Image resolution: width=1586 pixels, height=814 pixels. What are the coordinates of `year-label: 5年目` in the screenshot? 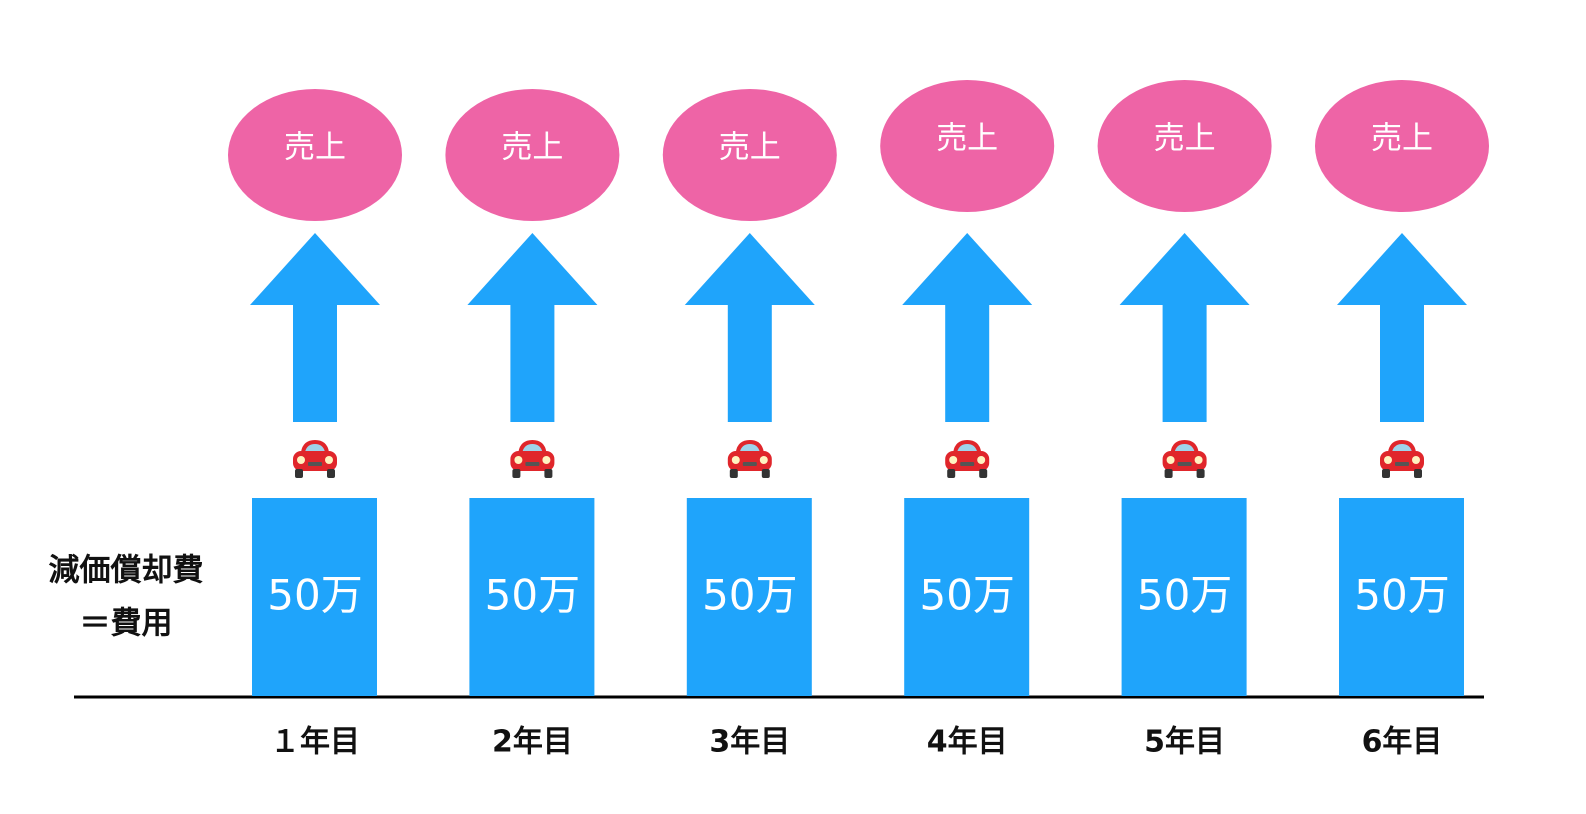 It's located at (1184, 742).